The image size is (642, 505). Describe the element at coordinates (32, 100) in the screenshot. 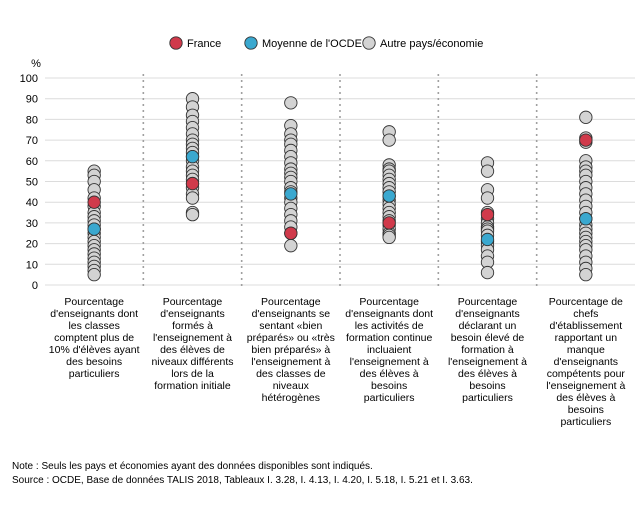

I see `y-tick-label: 90` at that location.